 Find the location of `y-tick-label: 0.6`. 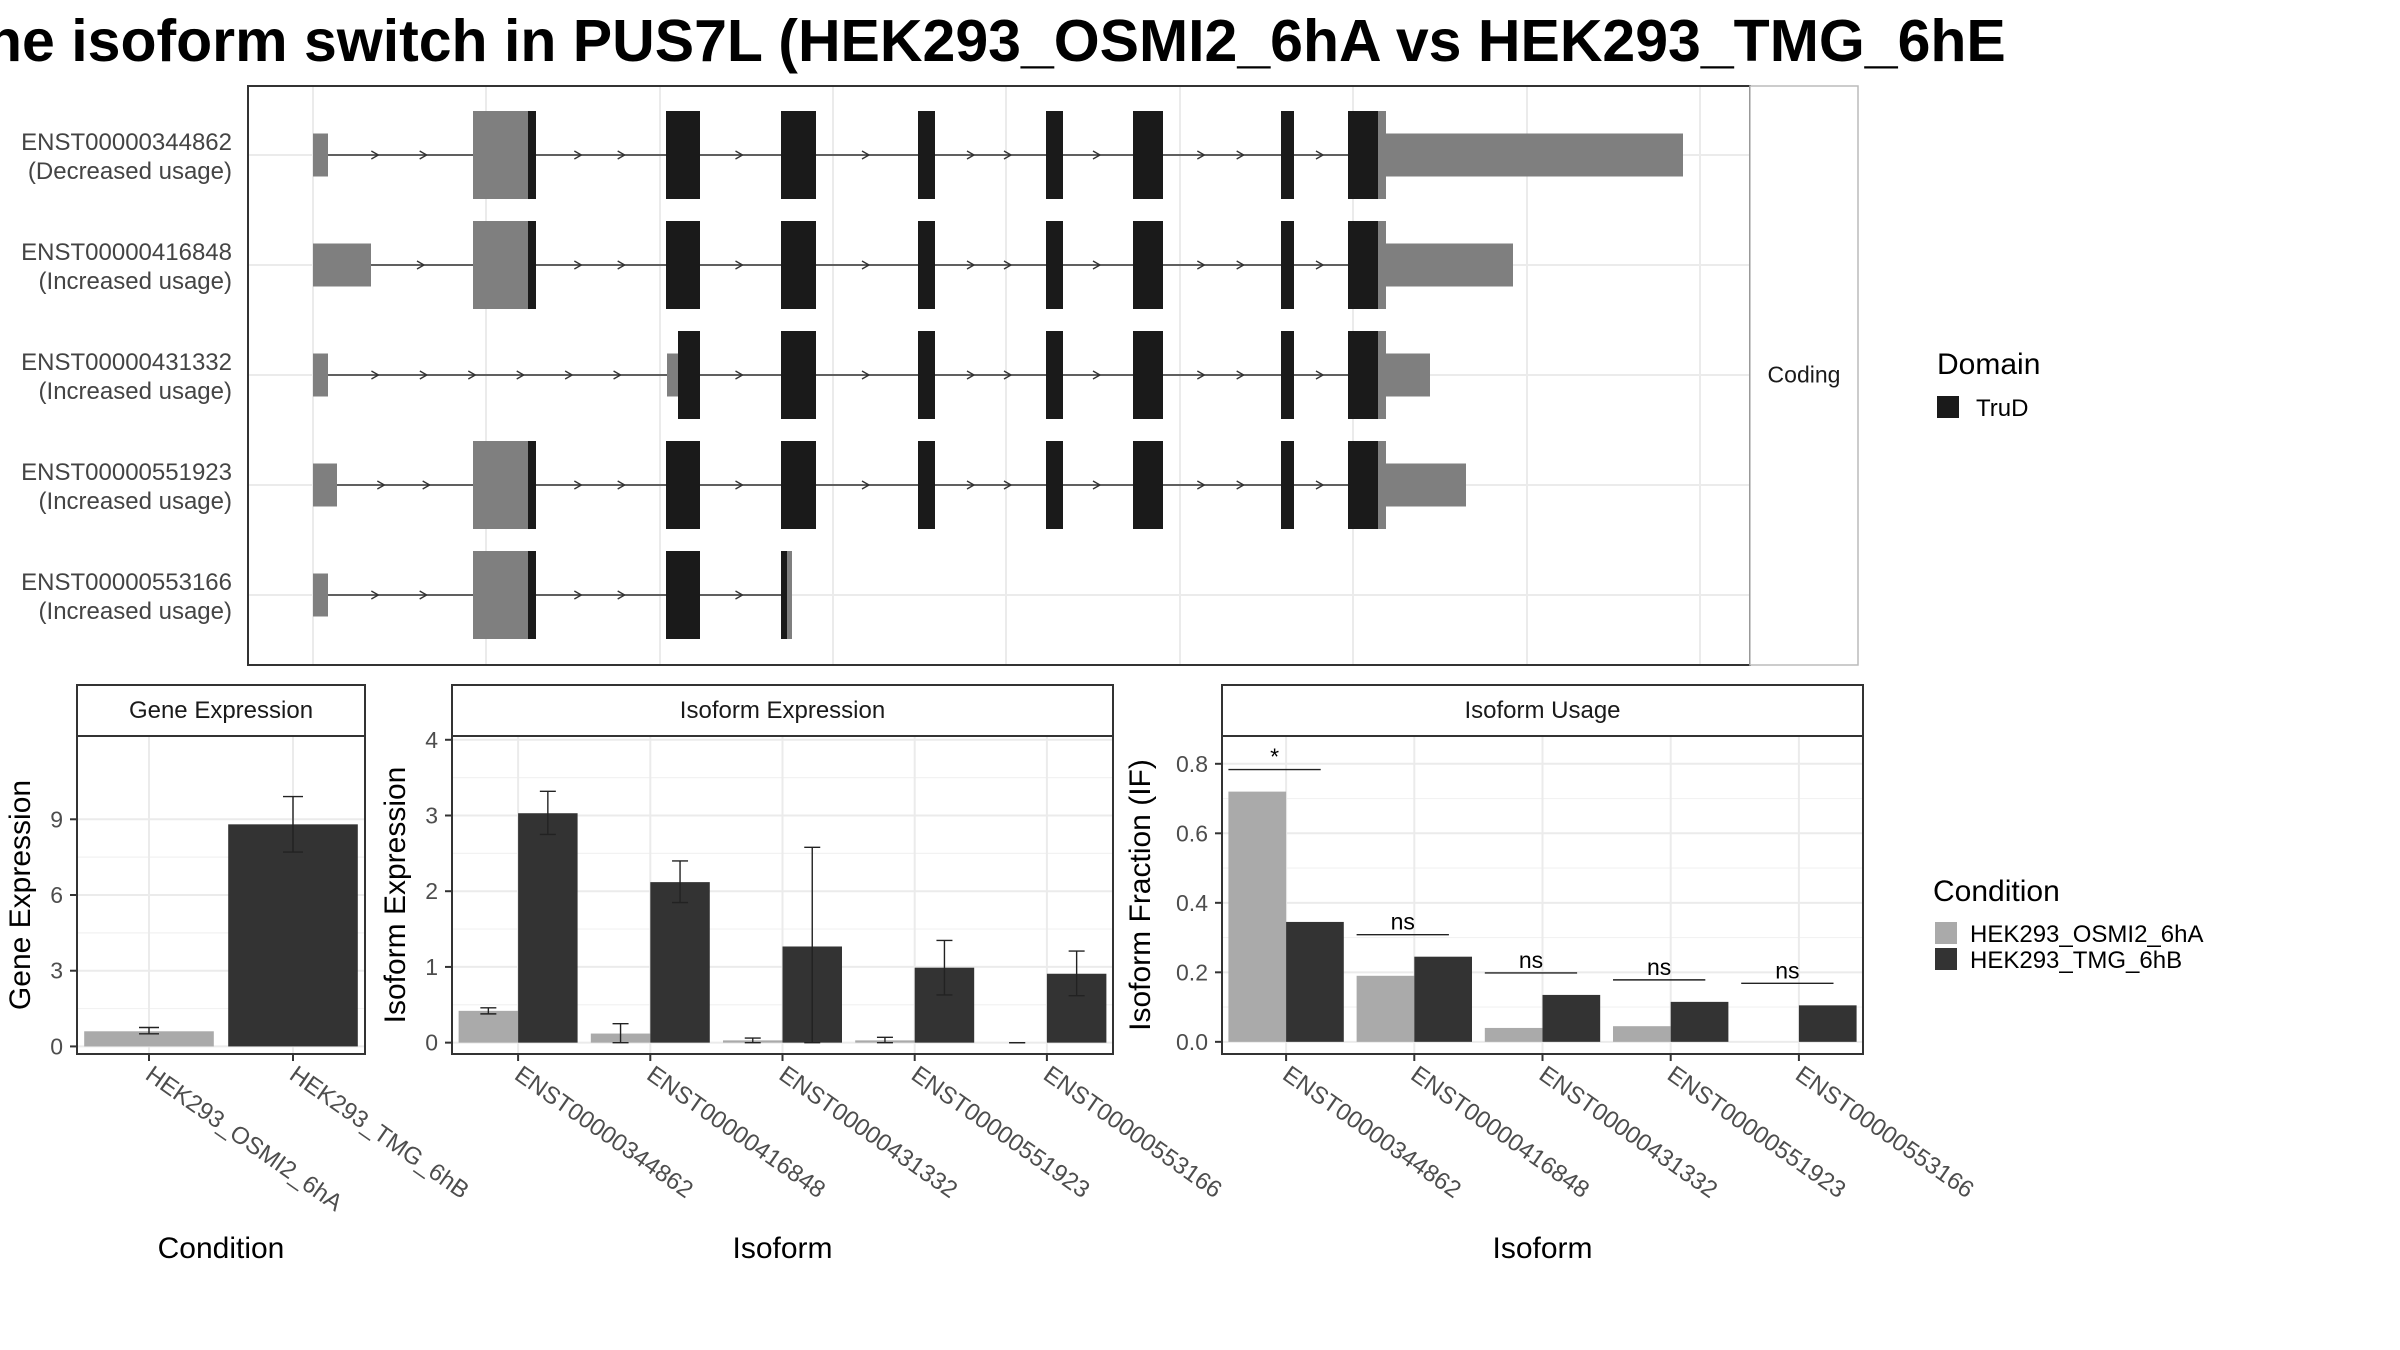

y-tick-label: 0.6 is located at coordinates (1192, 833).